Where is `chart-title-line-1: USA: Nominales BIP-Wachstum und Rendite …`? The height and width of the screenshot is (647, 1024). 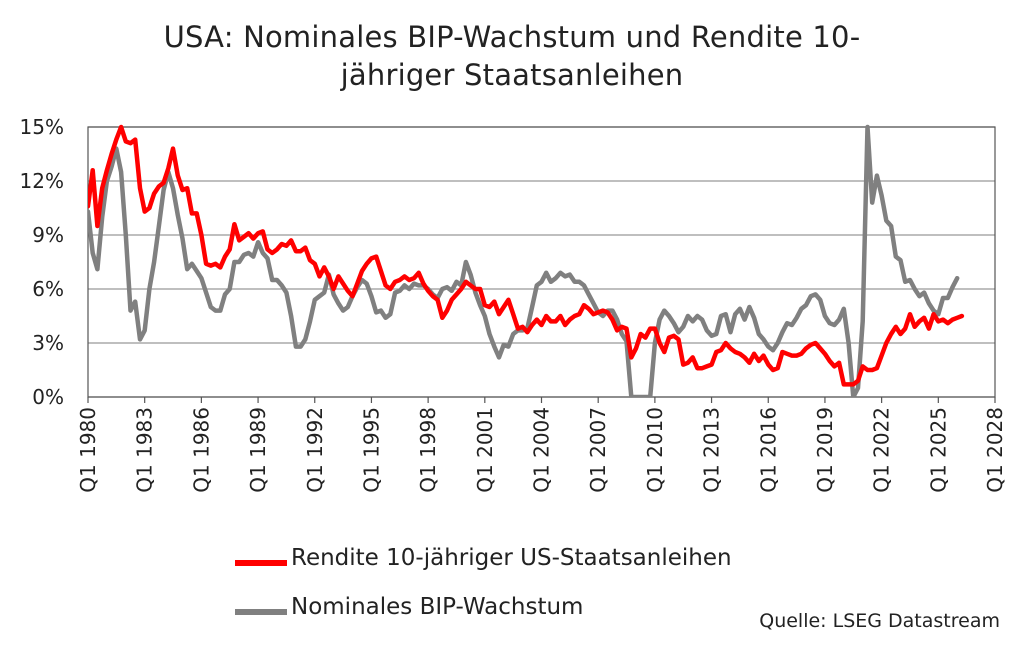 chart-title-line-1: USA: Nominales BIP-Wachstum und Rendite … is located at coordinates (512, 37).